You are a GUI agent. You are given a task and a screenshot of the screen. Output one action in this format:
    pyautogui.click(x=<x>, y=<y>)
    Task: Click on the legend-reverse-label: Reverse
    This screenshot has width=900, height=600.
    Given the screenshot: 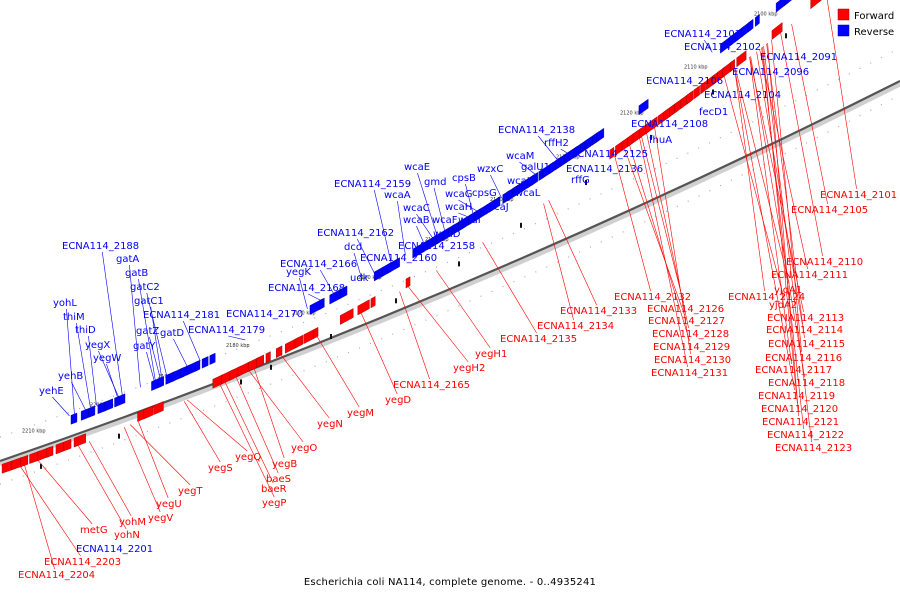 What is the action you would take?
    pyautogui.click(x=874, y=32)
    